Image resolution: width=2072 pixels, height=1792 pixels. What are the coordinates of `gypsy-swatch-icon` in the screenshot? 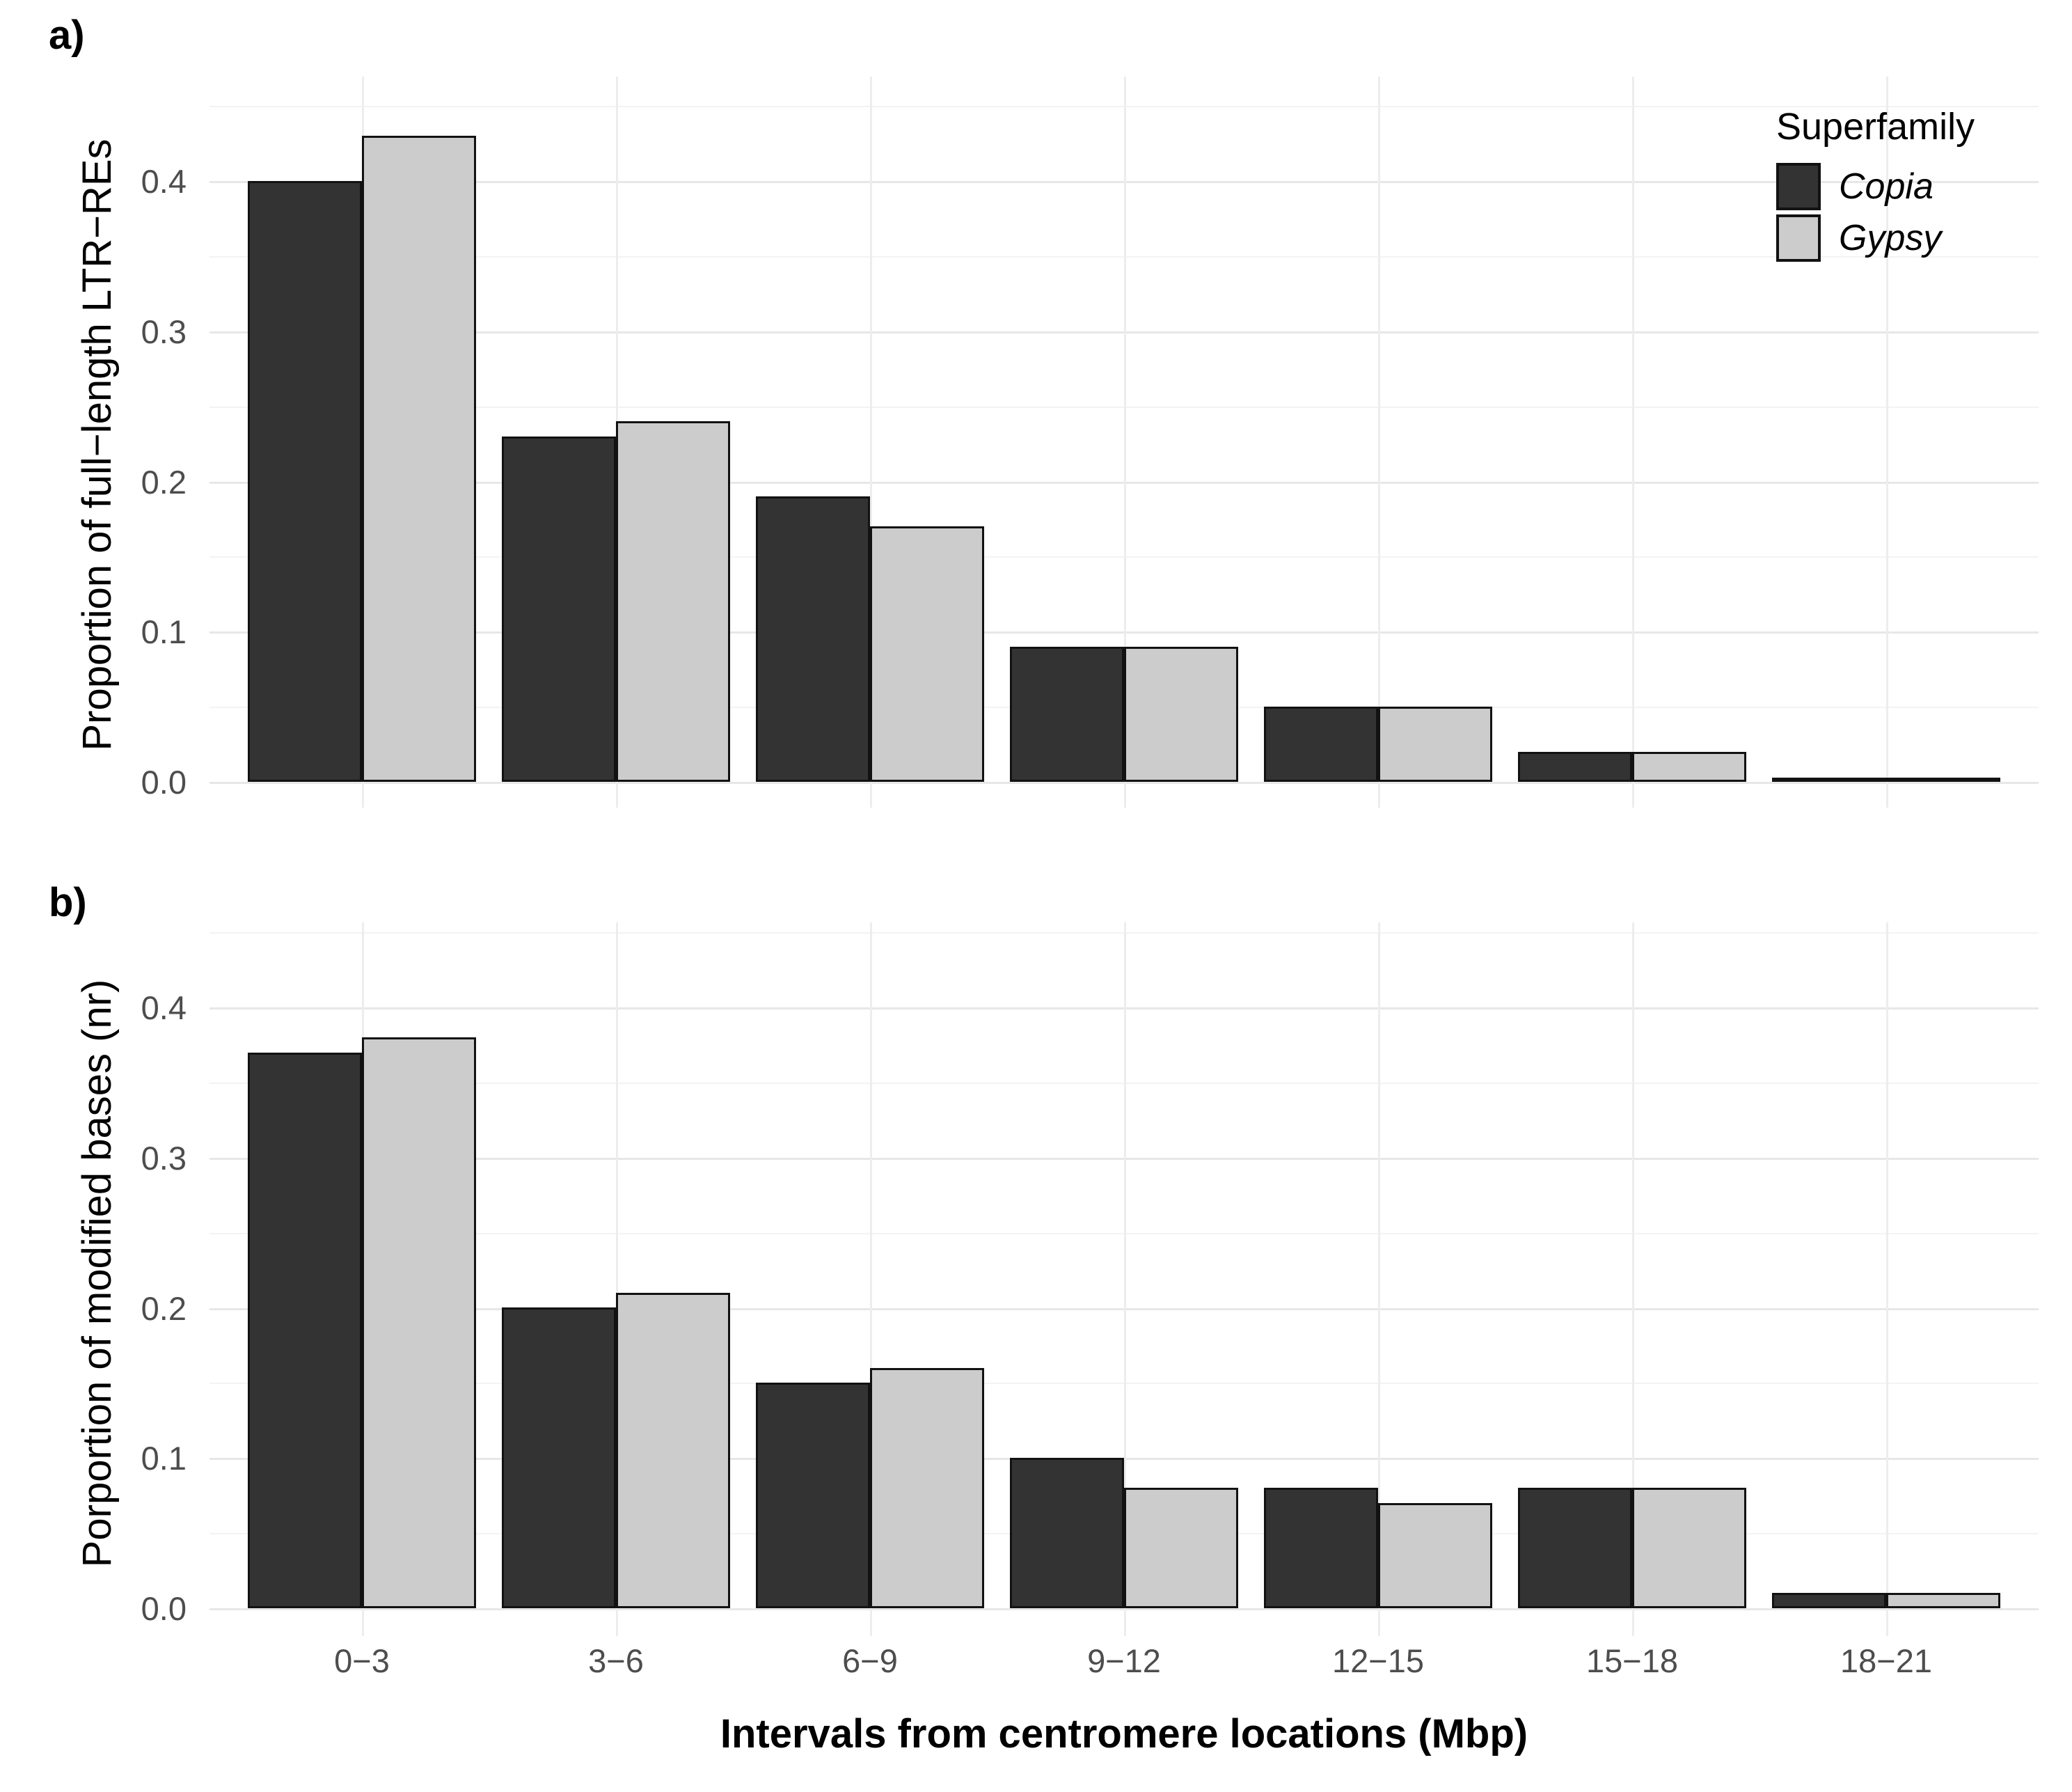 It's located at (1799, 238).